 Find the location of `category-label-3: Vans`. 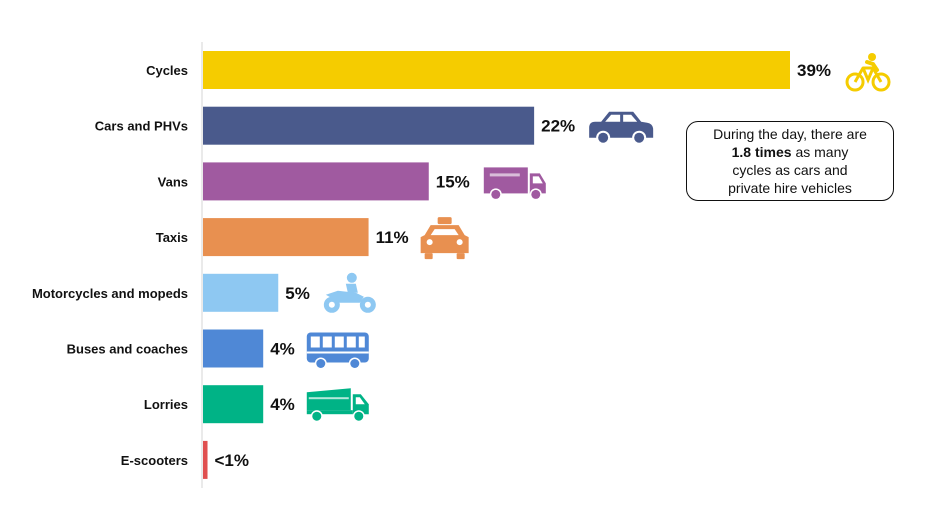

category-label-3: Vans is located at coordinates (173, 181).